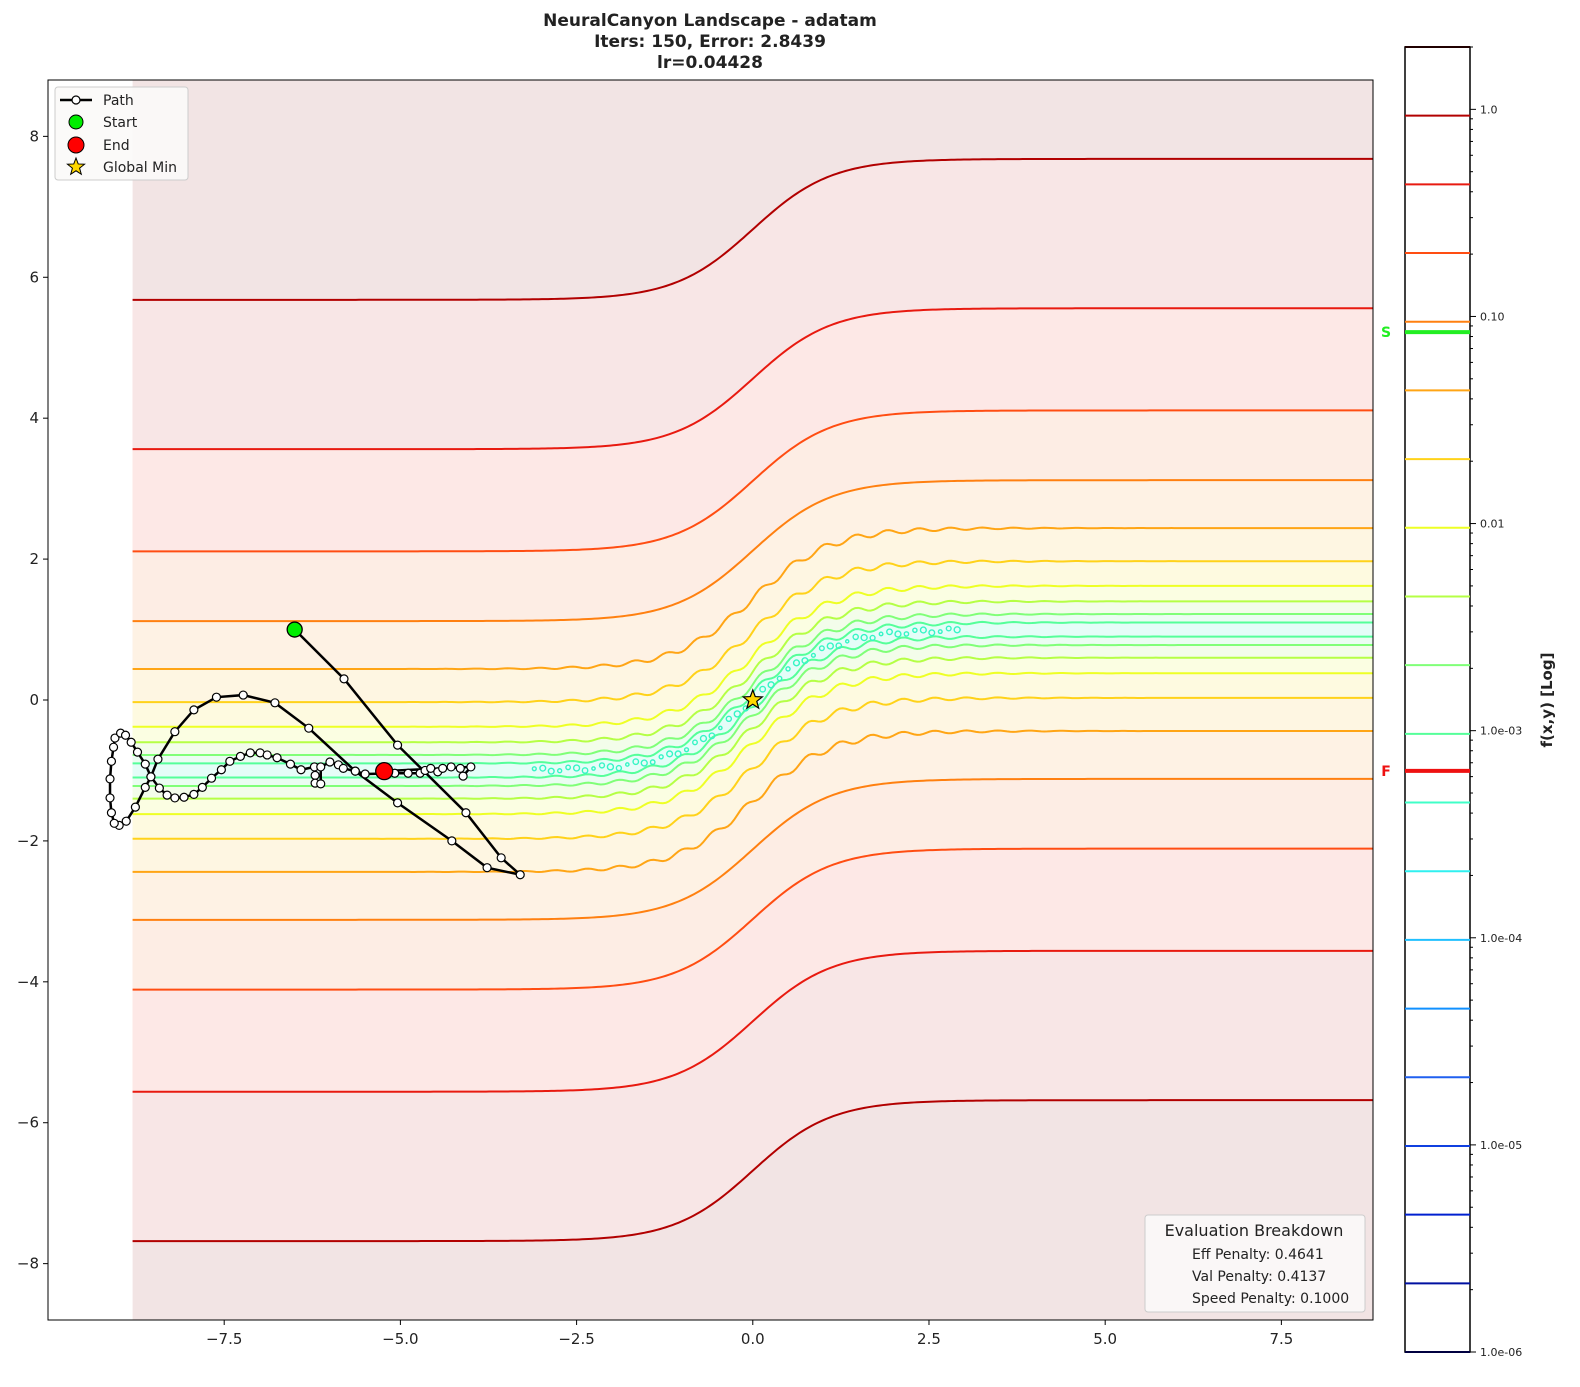 This screenshot has width=1580, height=1387. I want to click on x-tick-label: −2.5, so click(576, 1339).